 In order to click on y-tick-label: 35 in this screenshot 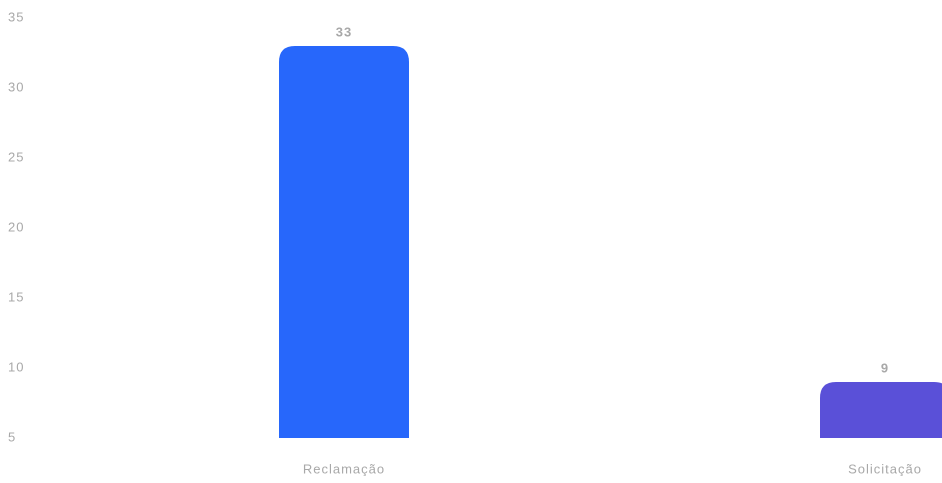, I will do `click(16, 16)`.